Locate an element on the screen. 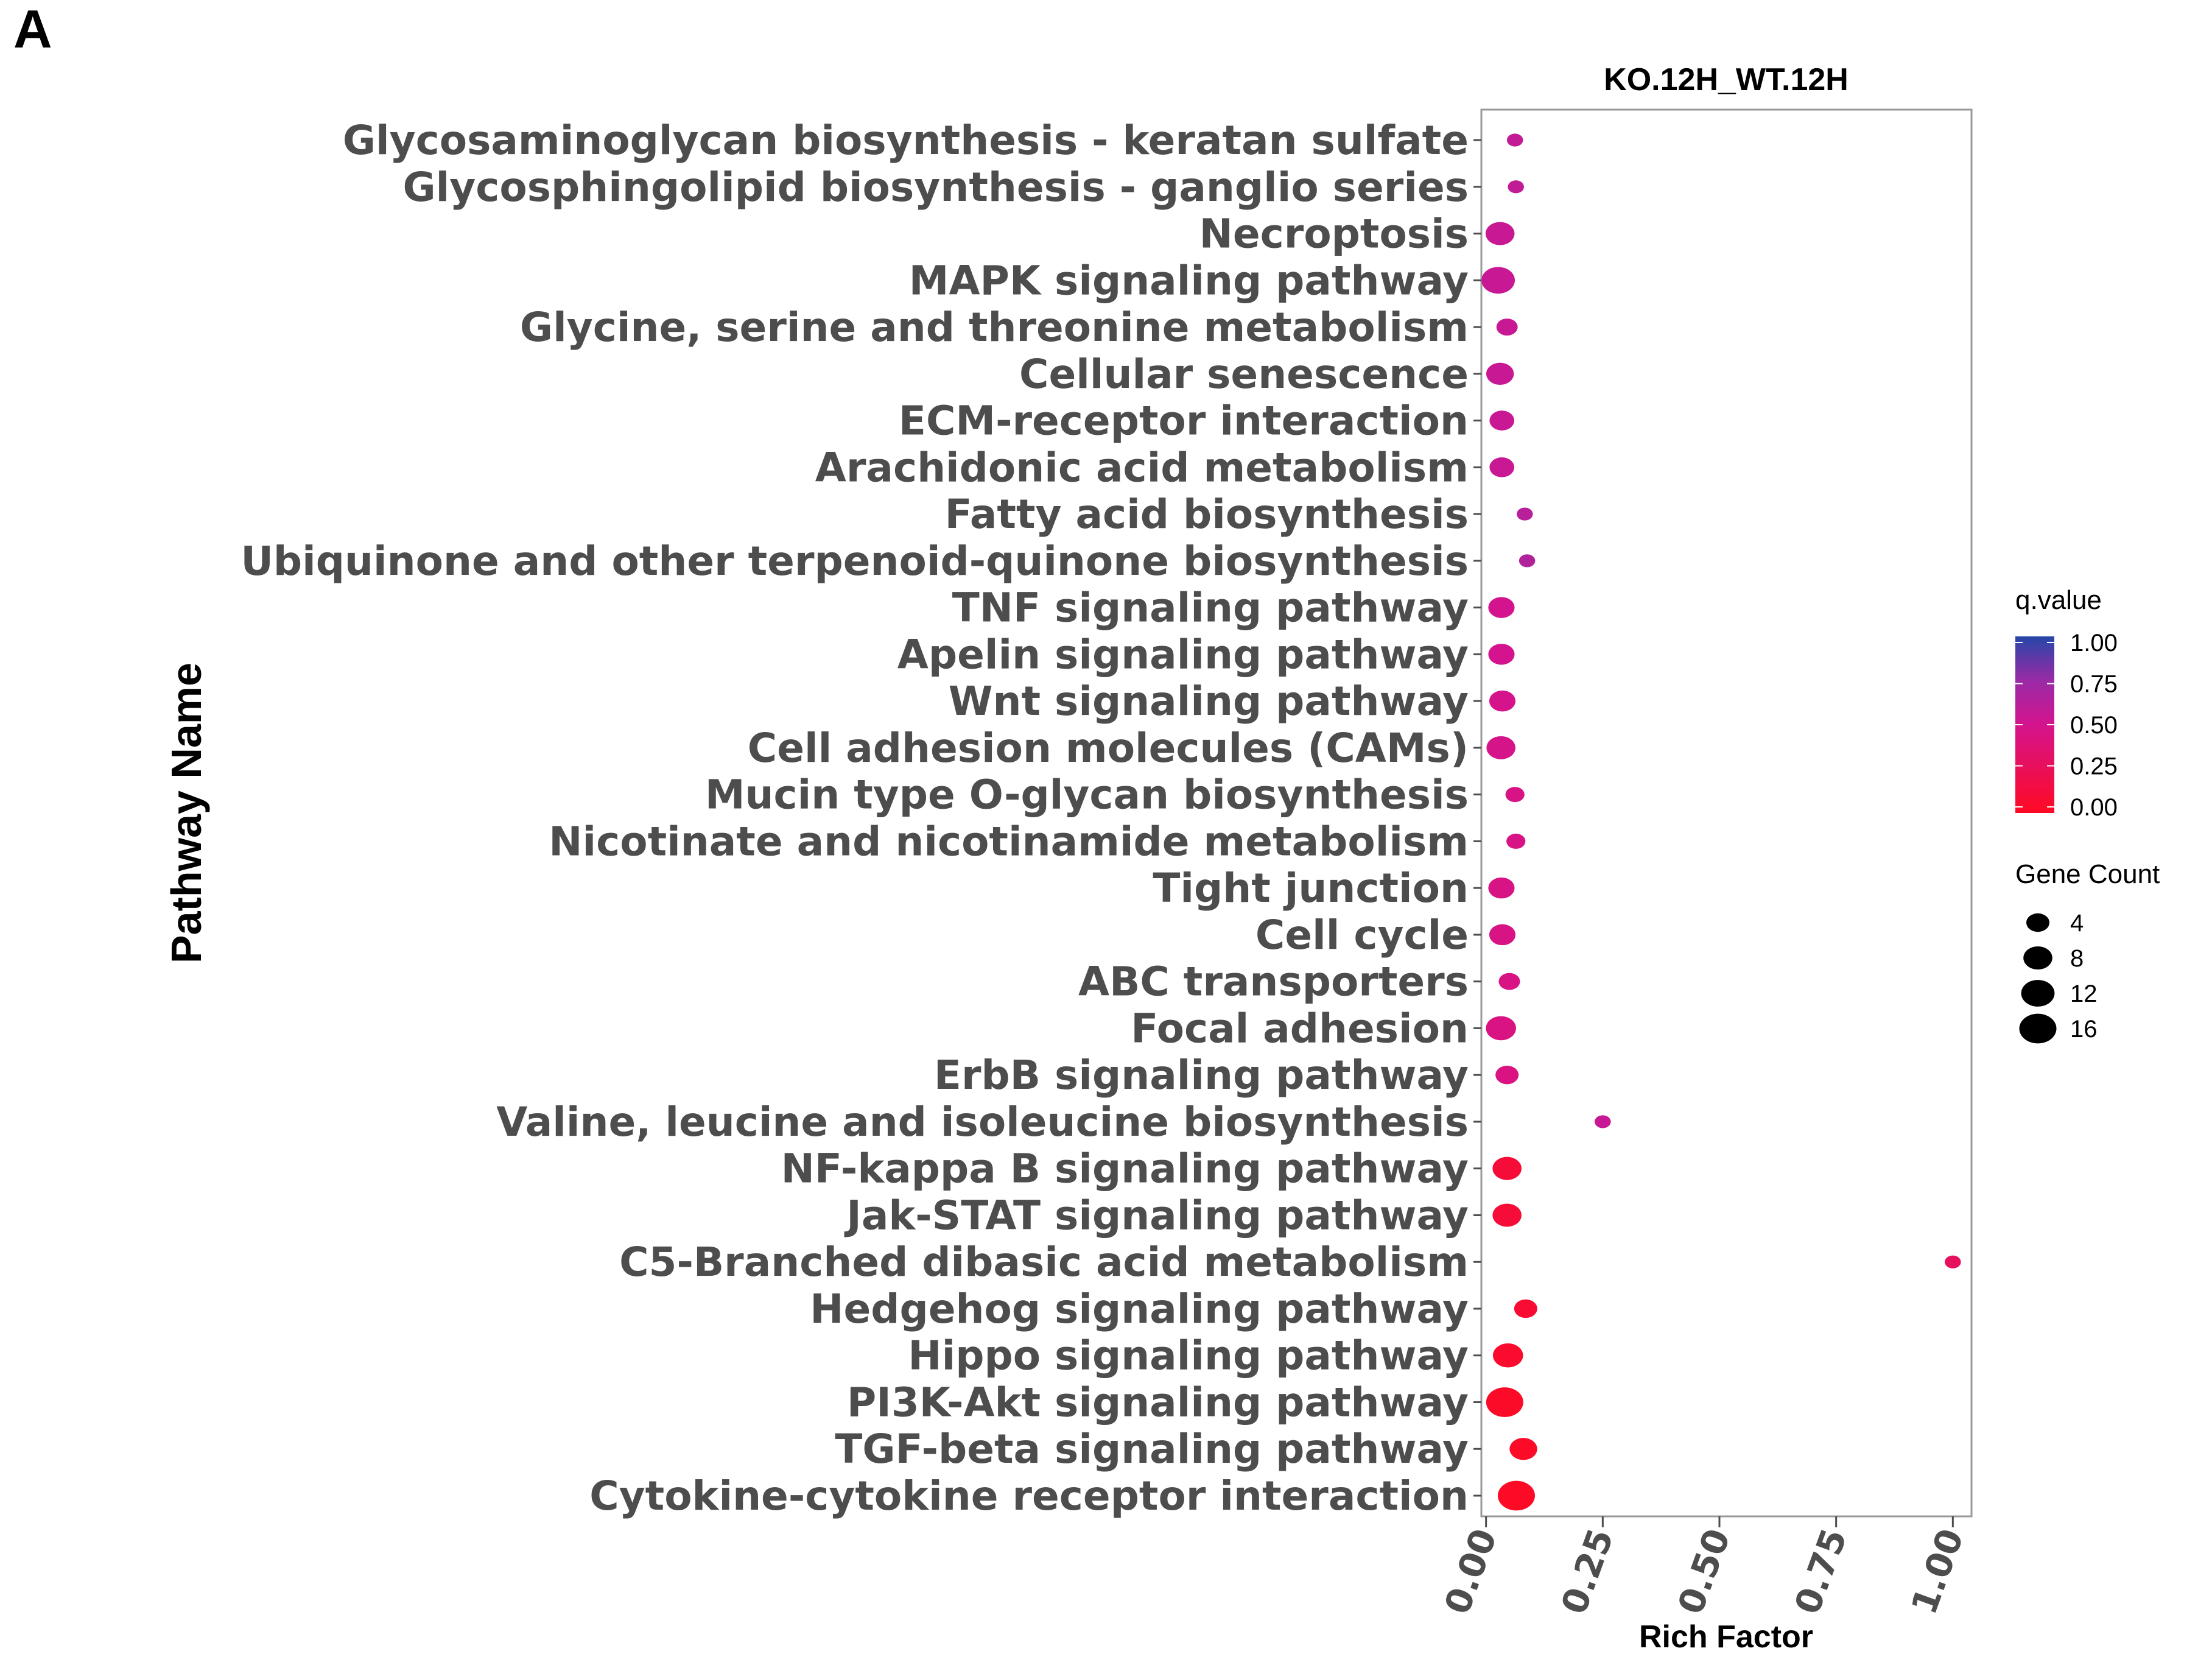  size-legend-items: 4 8 12 16 is located at coordinates (2058, 977).